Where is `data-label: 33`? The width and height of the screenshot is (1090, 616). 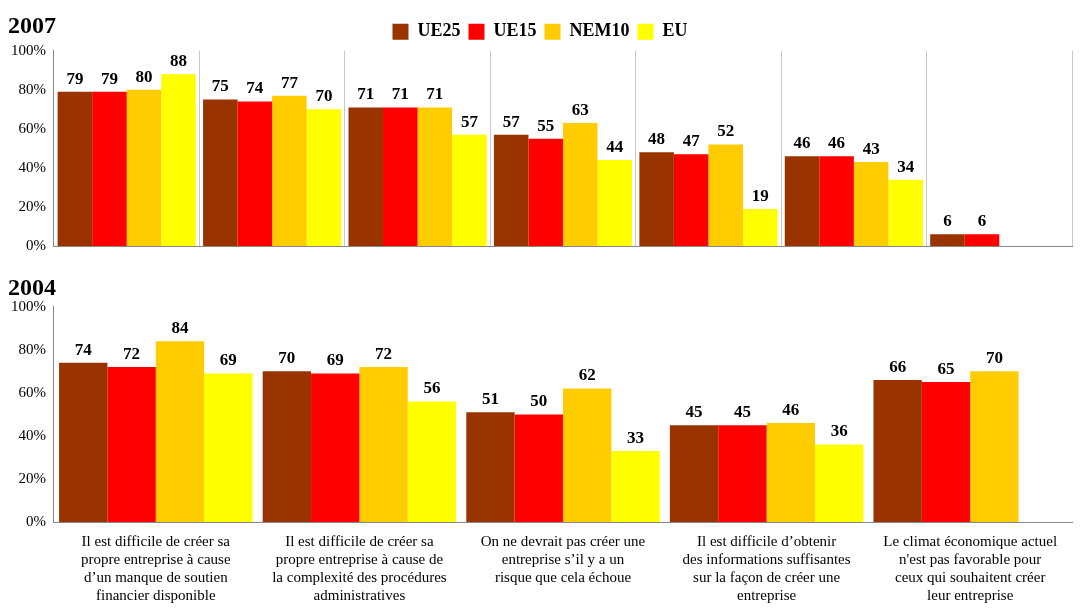 data-label: 33 is located at coordinates (636, 437).